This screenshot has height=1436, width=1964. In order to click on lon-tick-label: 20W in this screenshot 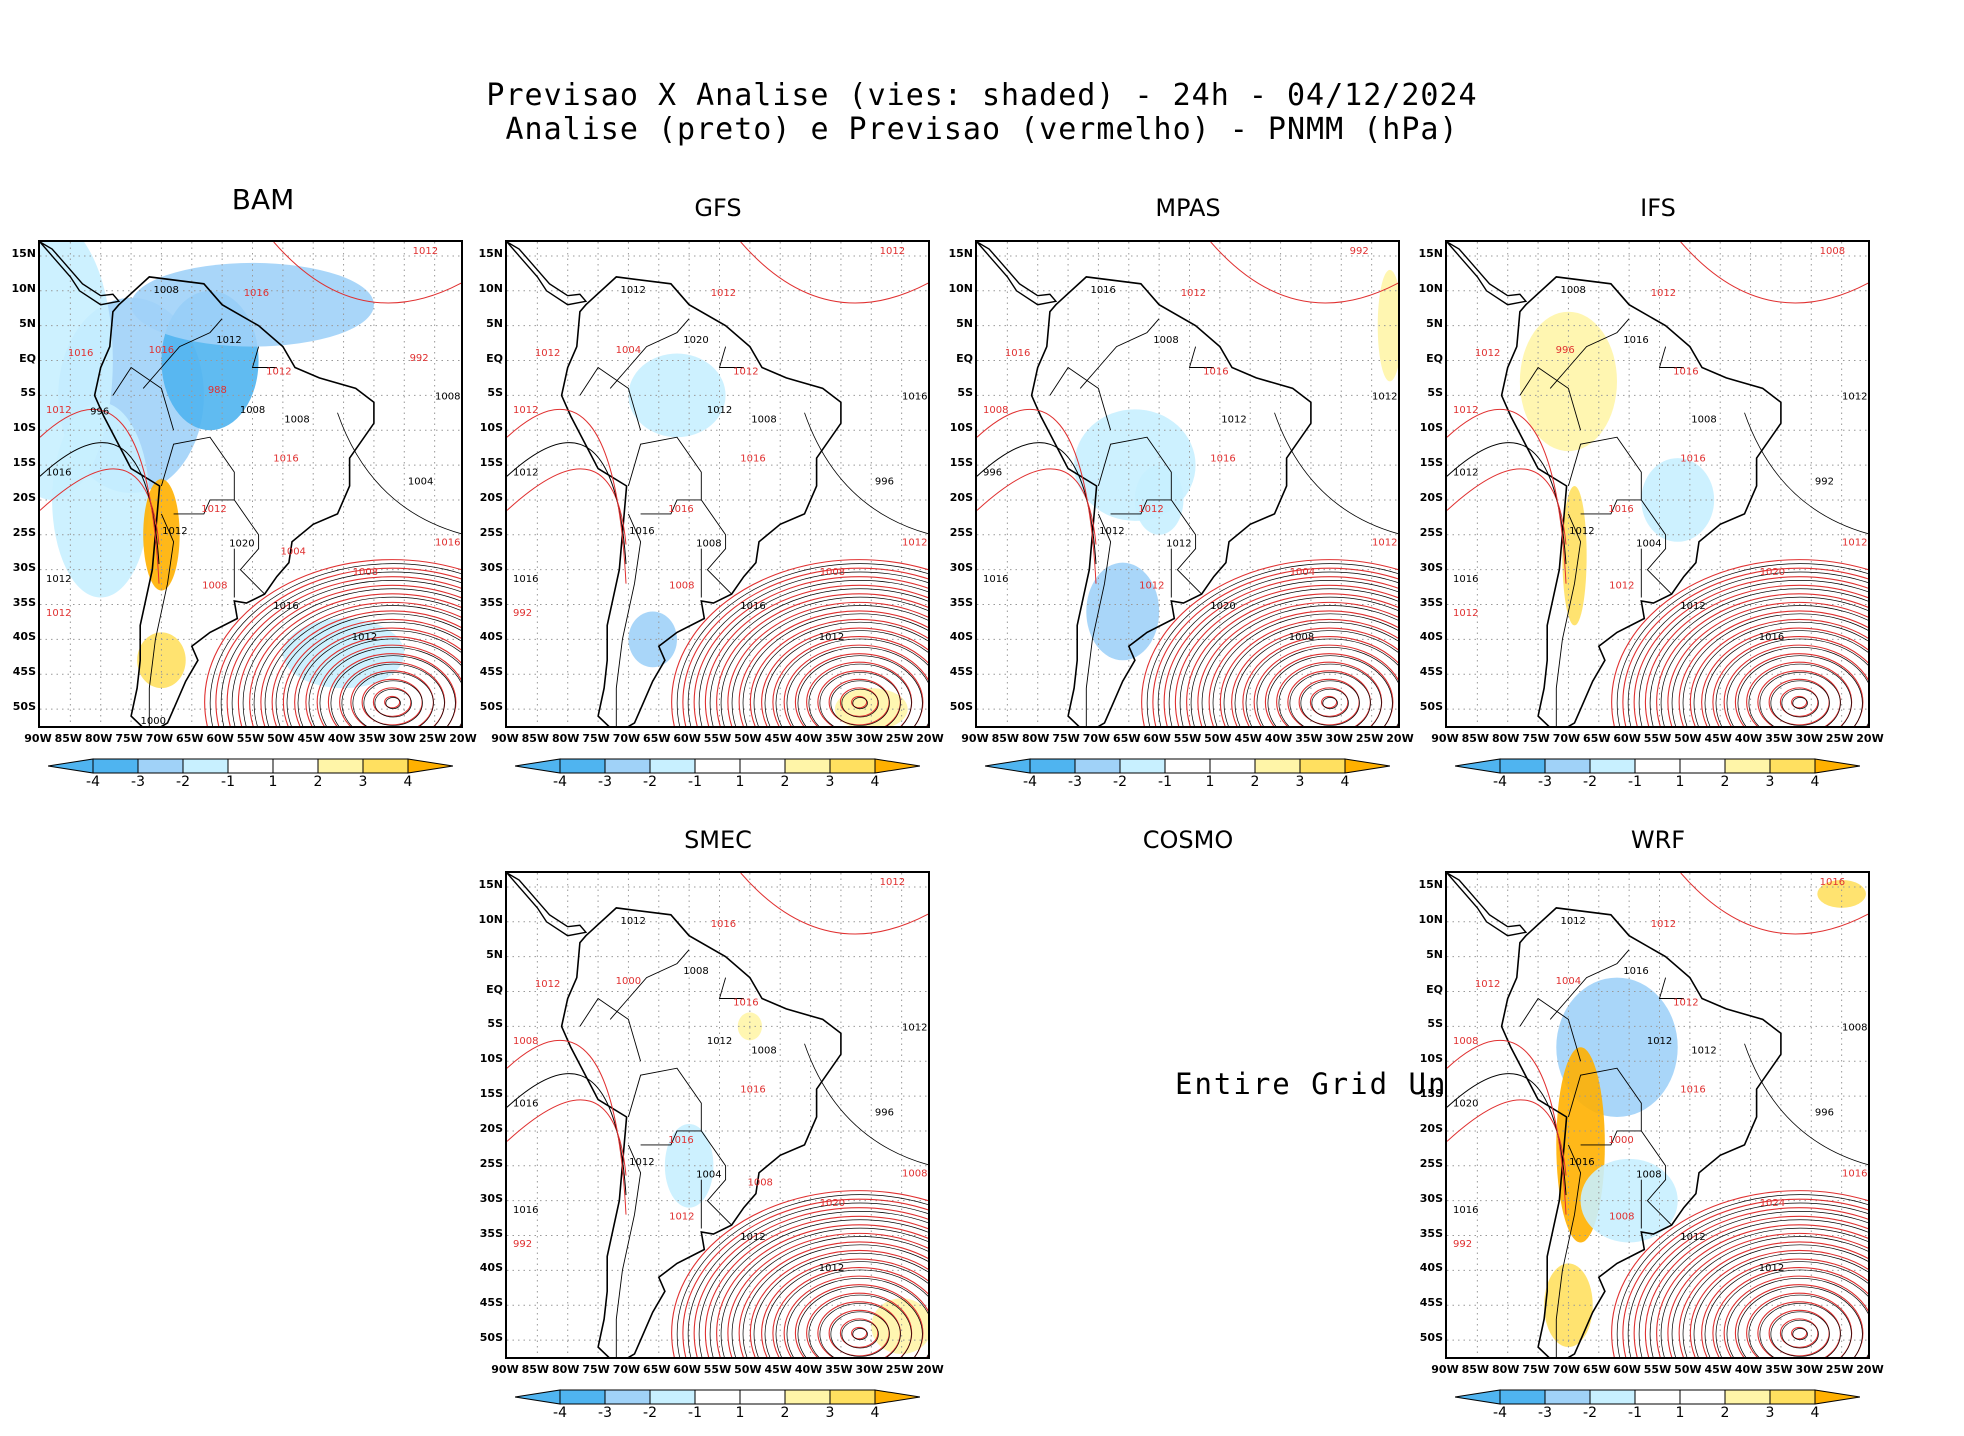, I will do `click(930, 738)`.